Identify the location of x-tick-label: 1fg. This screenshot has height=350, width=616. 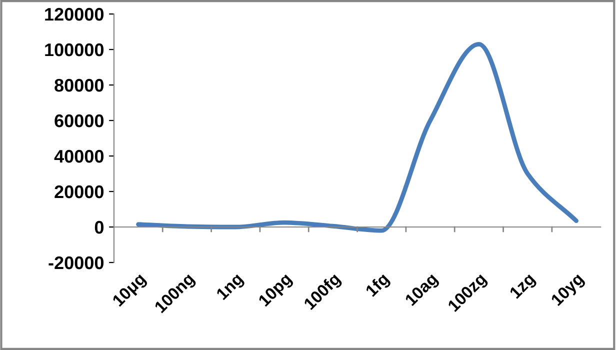
(378, 286).